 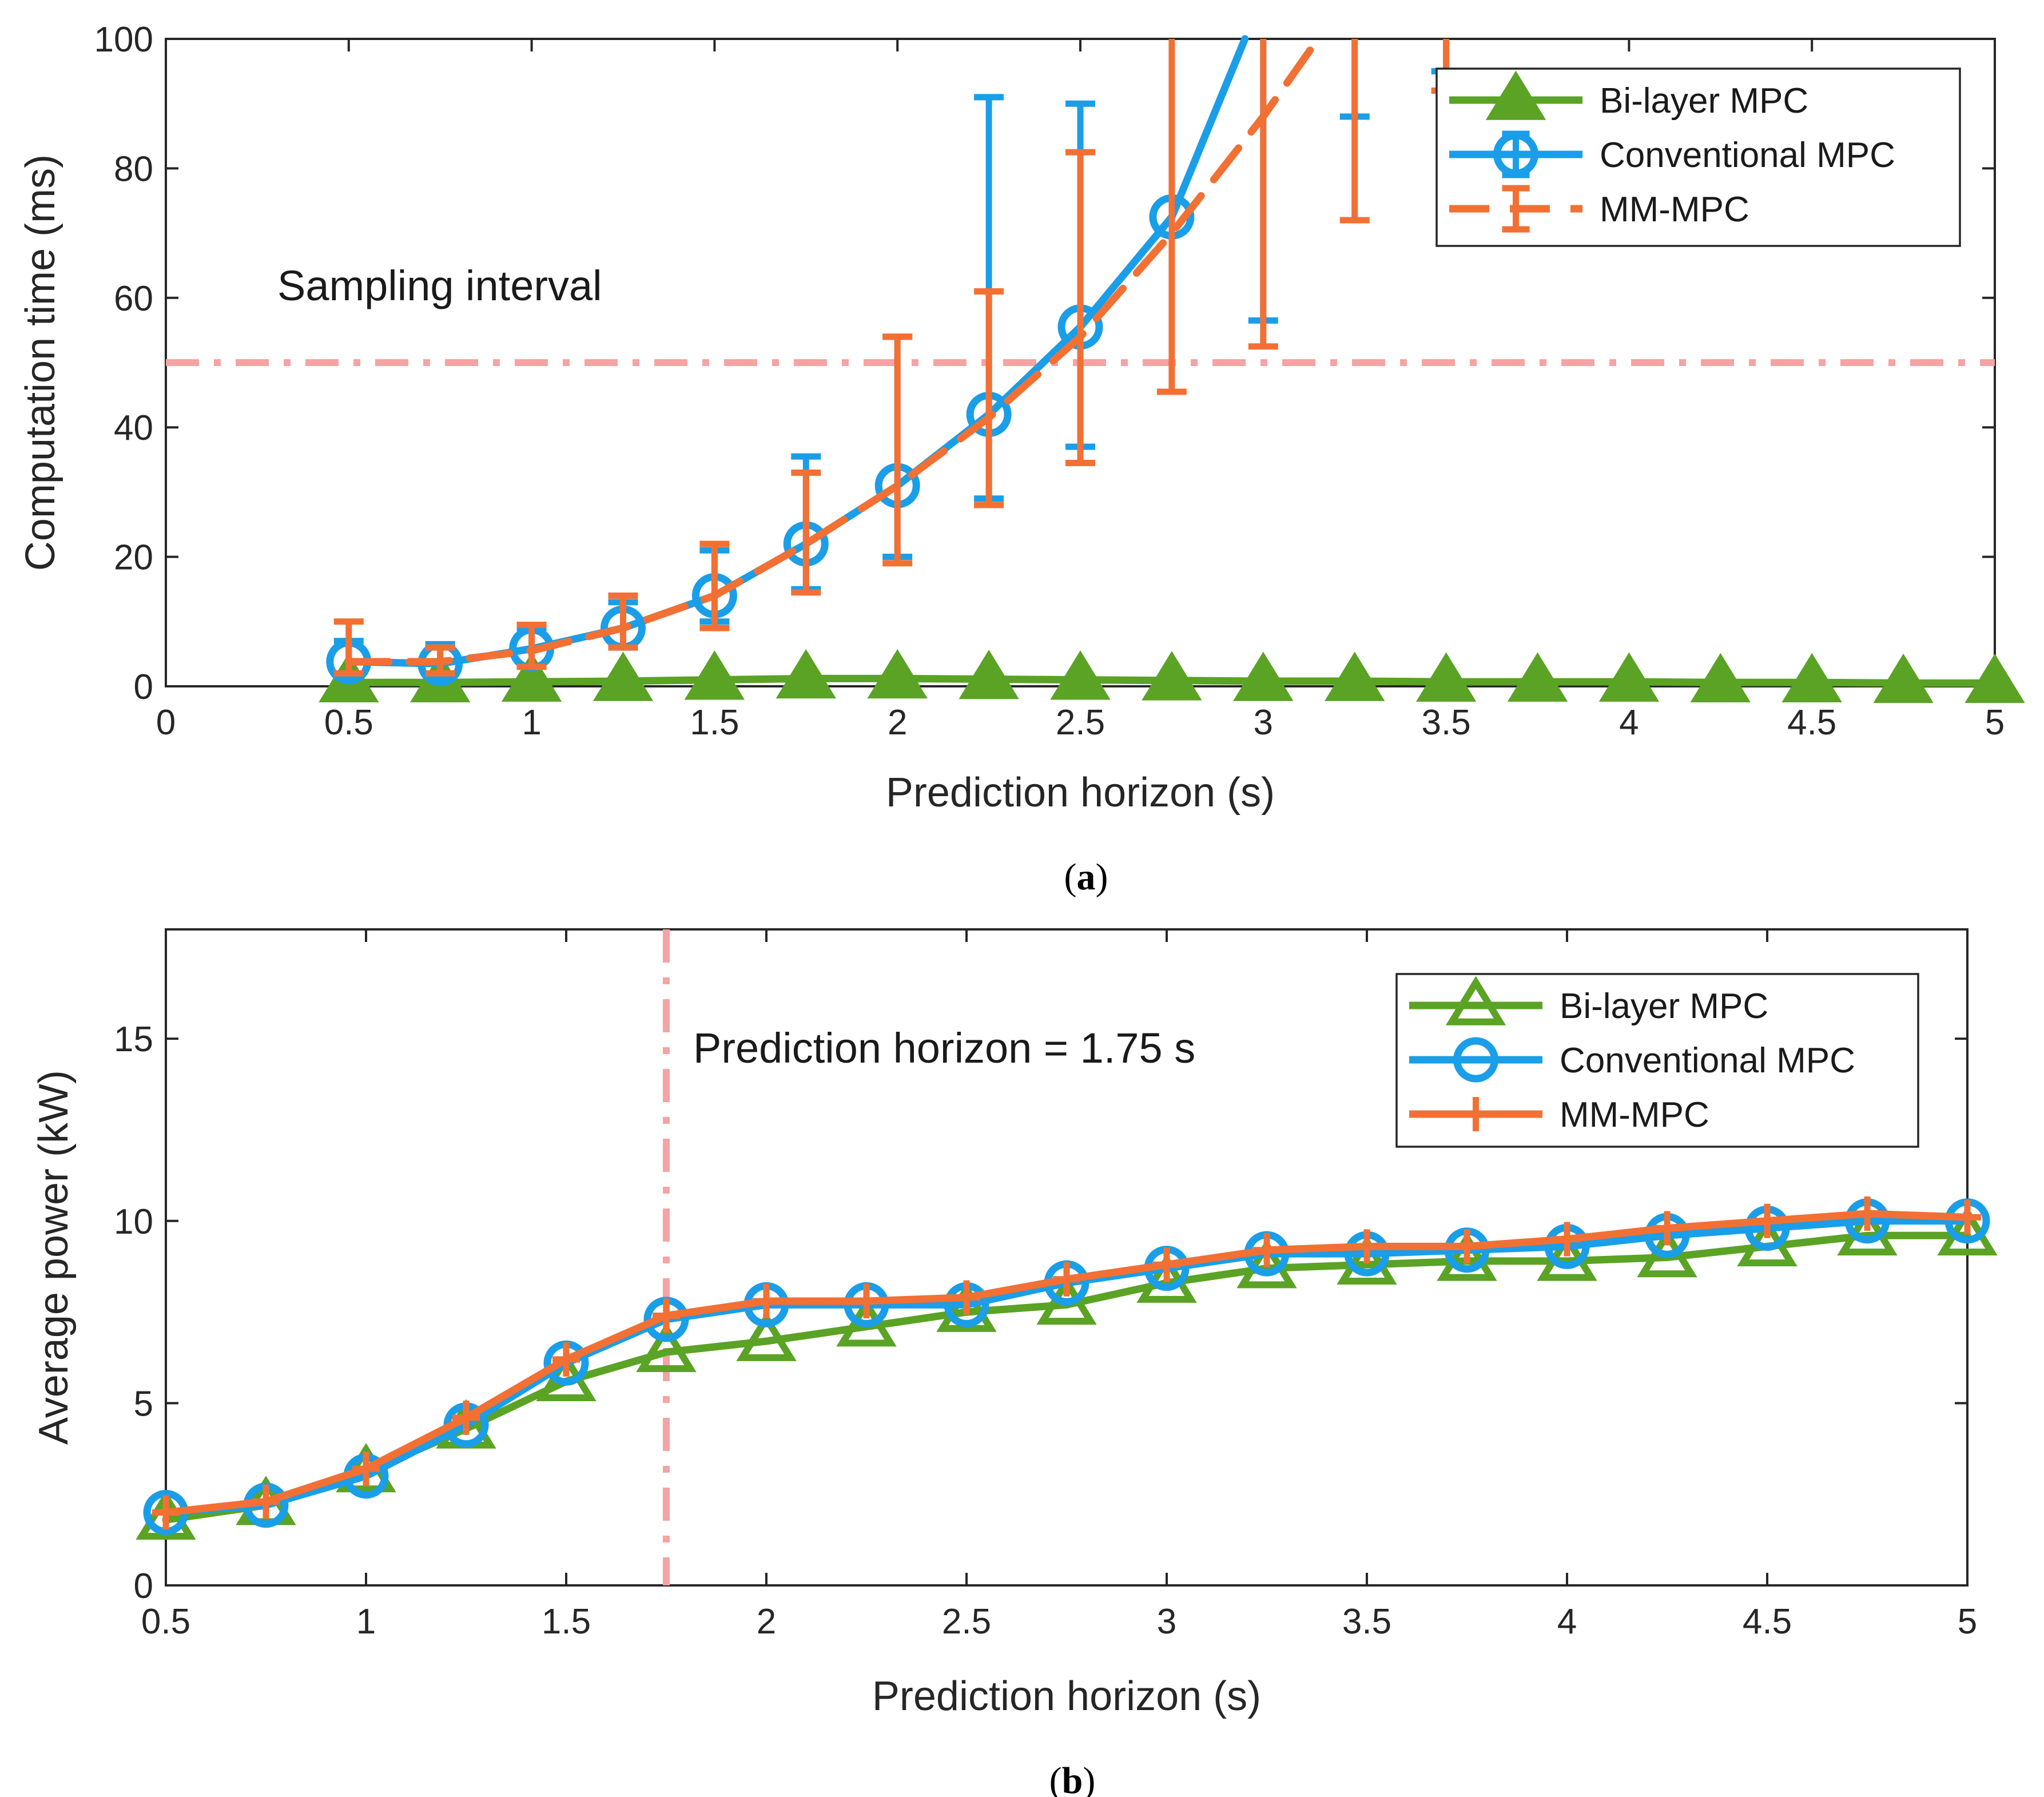 What do you see at coordinates (1967, 1621) in the screenshot?
I see `x-tick-label: 5` at bounding box center [1967, 1621].